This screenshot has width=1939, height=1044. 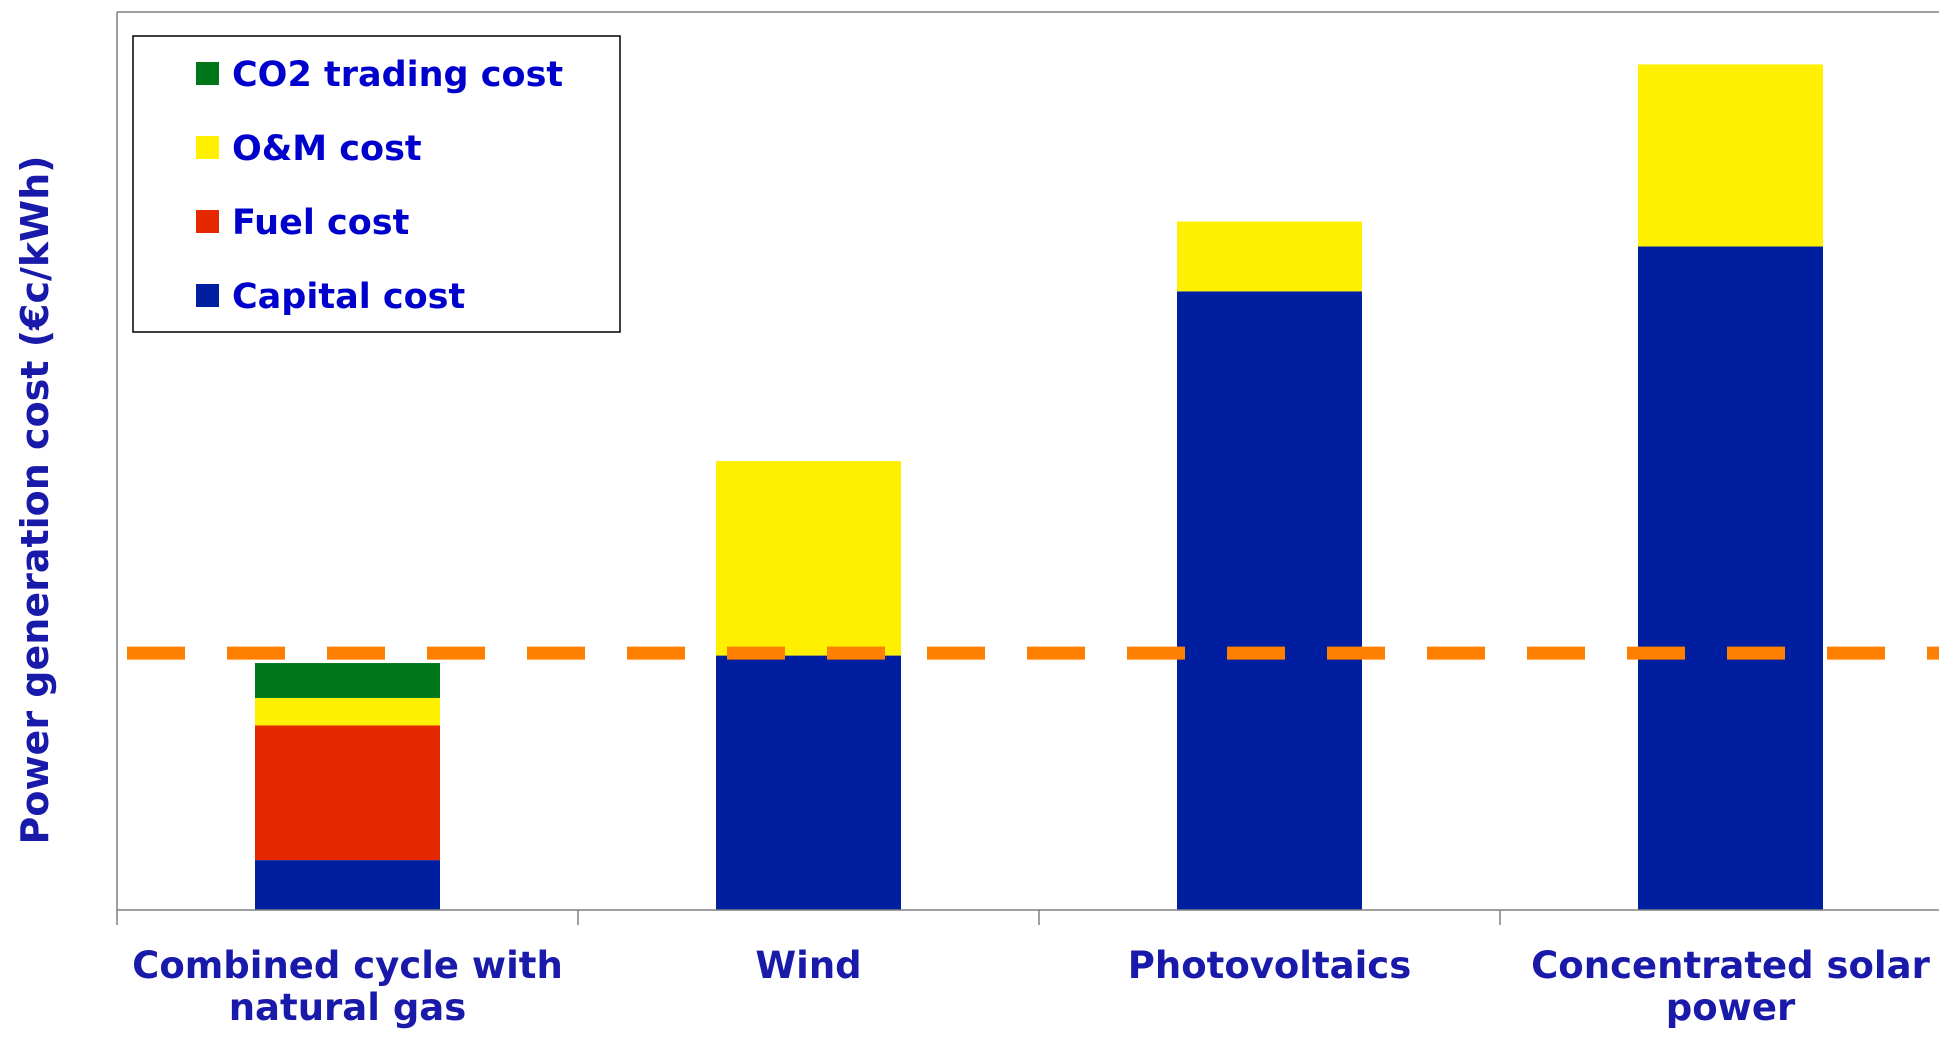 I want to click on legend-entry-label: O&M cost, so click(x=327, y=149).